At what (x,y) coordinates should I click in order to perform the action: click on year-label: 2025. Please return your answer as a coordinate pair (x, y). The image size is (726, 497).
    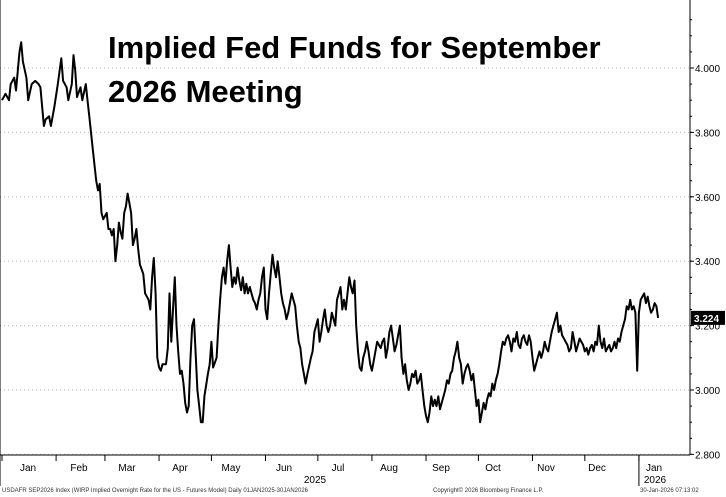
    Looking at the image, I should click on (315, 480).